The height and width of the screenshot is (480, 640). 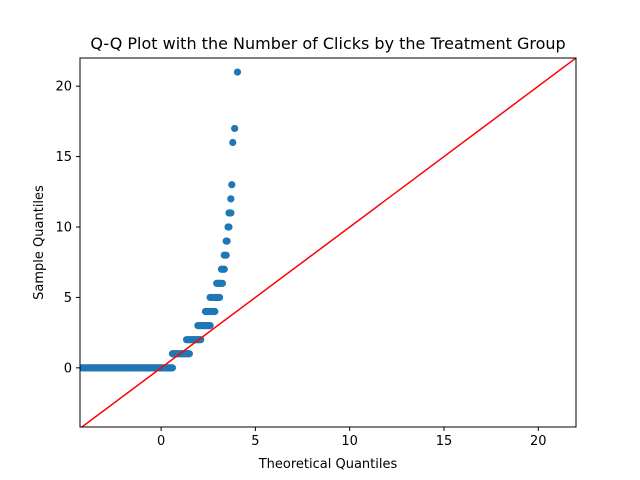 What do you see at coordinates (349, 441) in the screenshot?
I see `x-tick-label: 10` at bounding box center [349, 441].